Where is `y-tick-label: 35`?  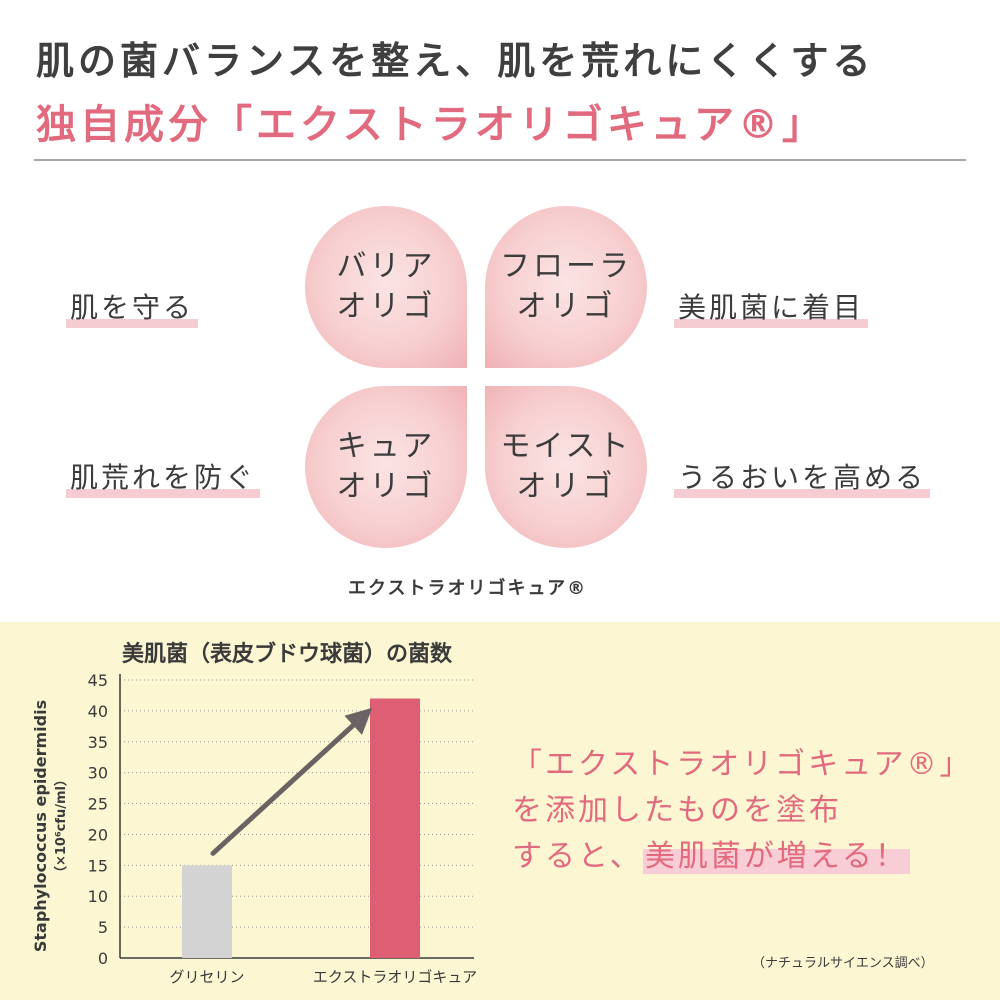
y-tick-label: 35 is located at coordinates (98, 742).